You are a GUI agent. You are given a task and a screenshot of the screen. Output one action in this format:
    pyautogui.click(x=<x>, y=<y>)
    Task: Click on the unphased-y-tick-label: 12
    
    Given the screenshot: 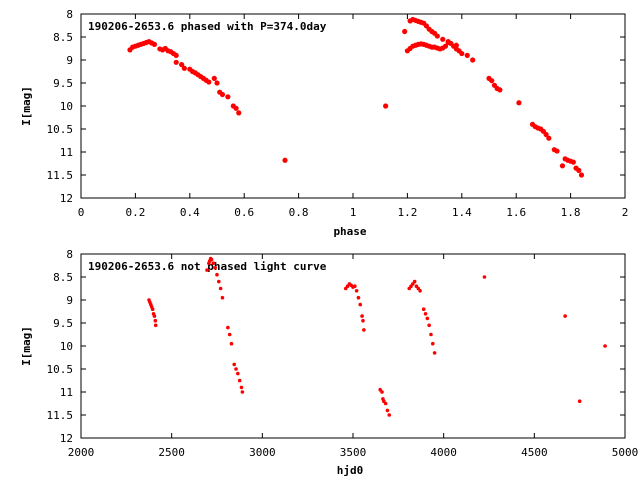 What is the action you would take?
    pyautogui.click(x=66, y=438)
    